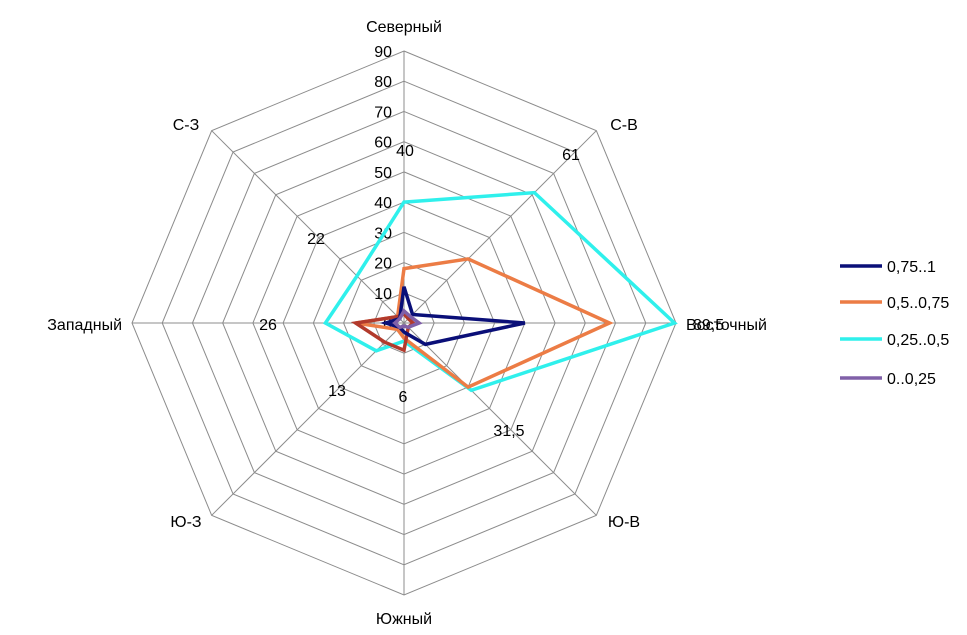 This screenshot has height=635, width=967. I want to click on category-label-восточный: Восточный, so click(726, 325).